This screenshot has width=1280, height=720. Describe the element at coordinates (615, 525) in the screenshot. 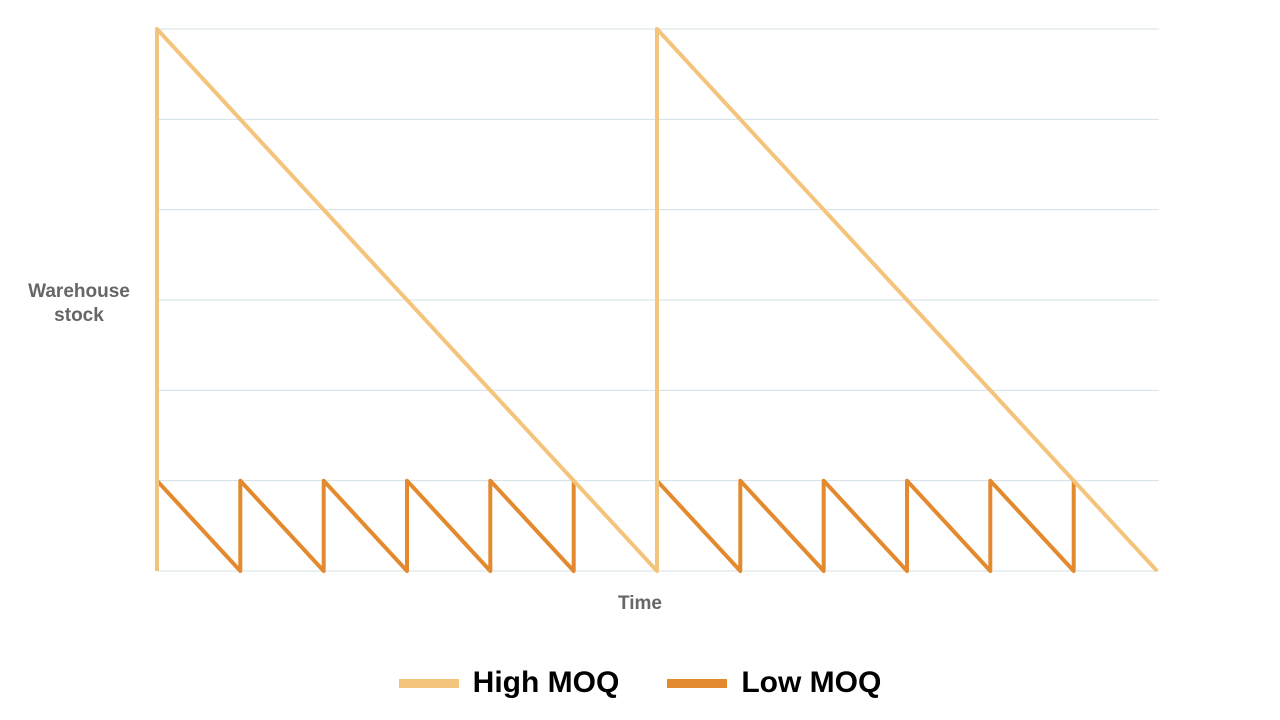

I see `series-line-low-moq` at that location.